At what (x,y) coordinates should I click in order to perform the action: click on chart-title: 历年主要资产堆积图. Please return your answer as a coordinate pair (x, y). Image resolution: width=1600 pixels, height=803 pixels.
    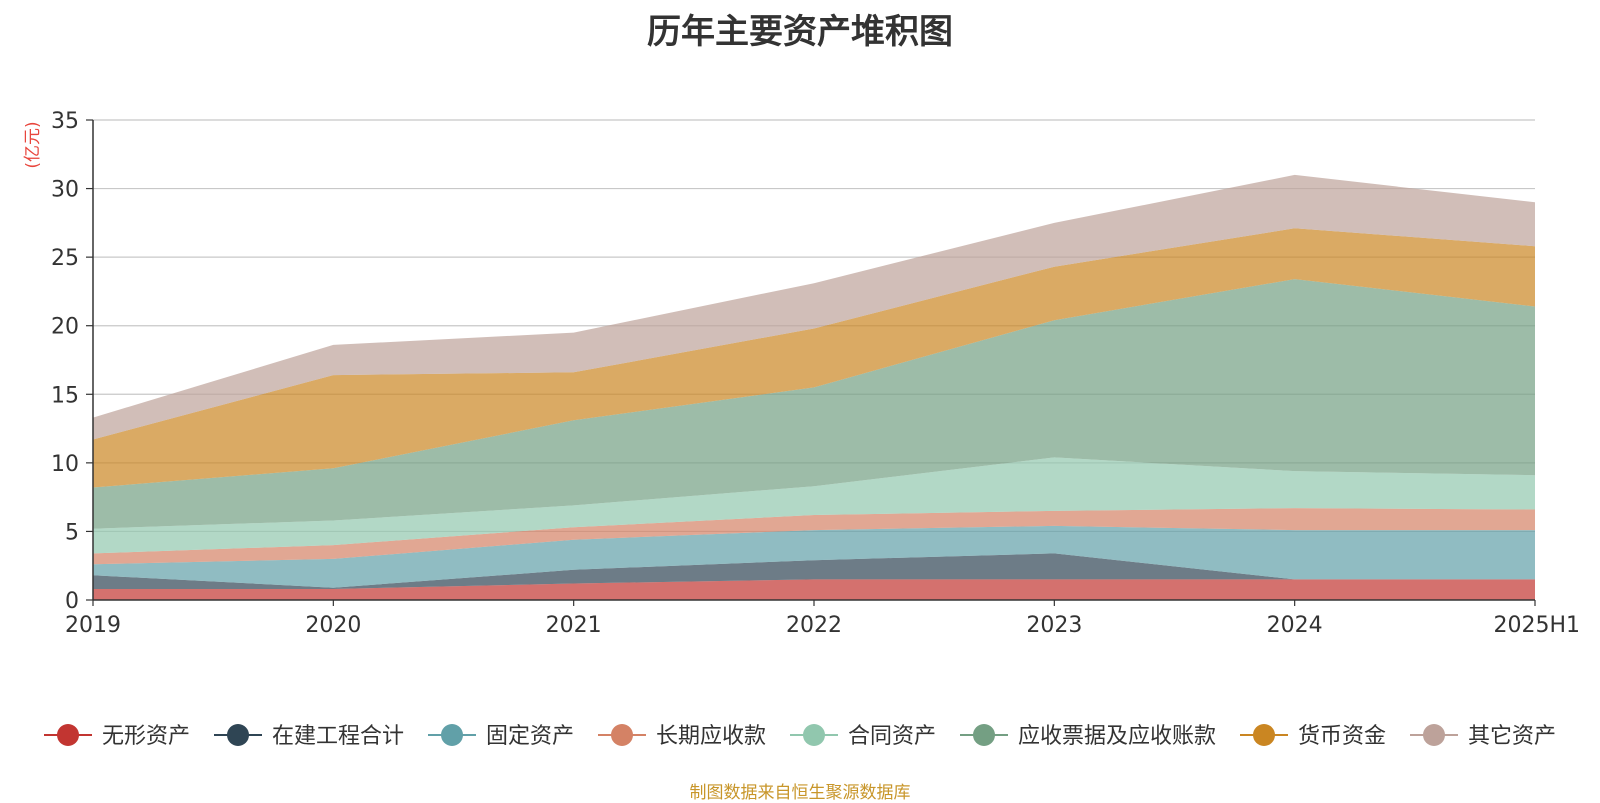
    Looking at the image, I should click on (800, 32).